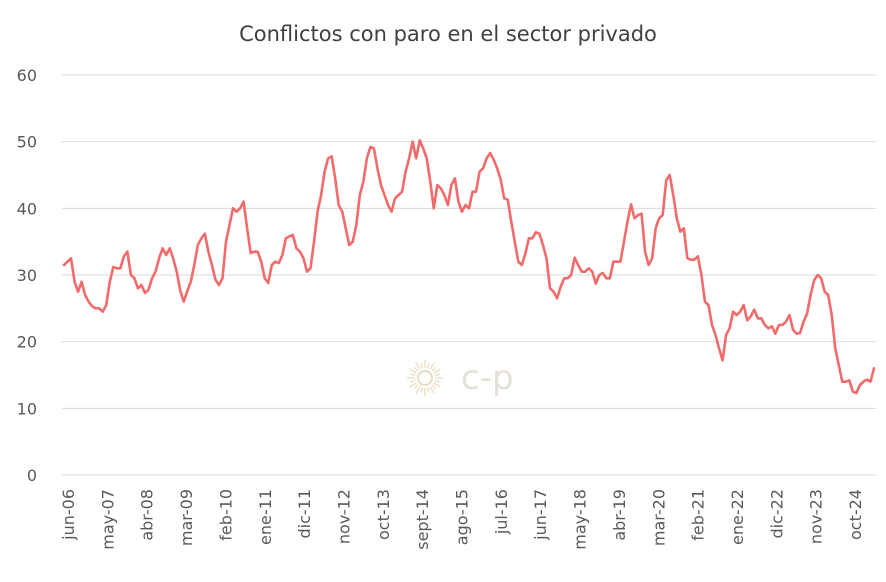 This screenshot has height=582, width=886. Describe the element at coordinates (265, 517) in the screenshot. I see `x-tick-label: ene-11` at that location.